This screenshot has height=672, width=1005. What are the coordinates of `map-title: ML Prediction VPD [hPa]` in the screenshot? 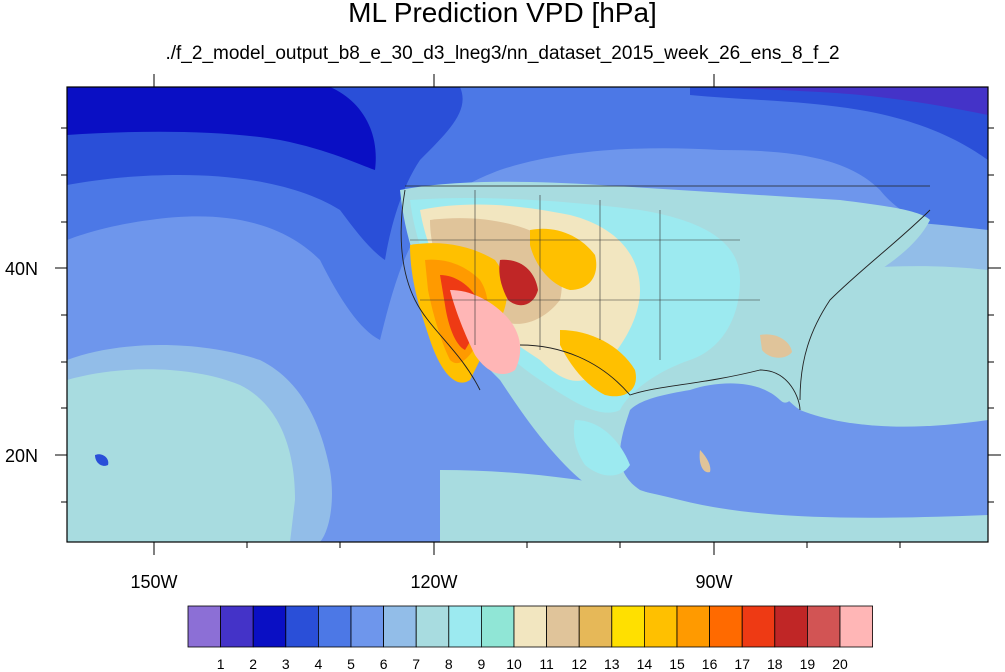 It's located at (502, 14).